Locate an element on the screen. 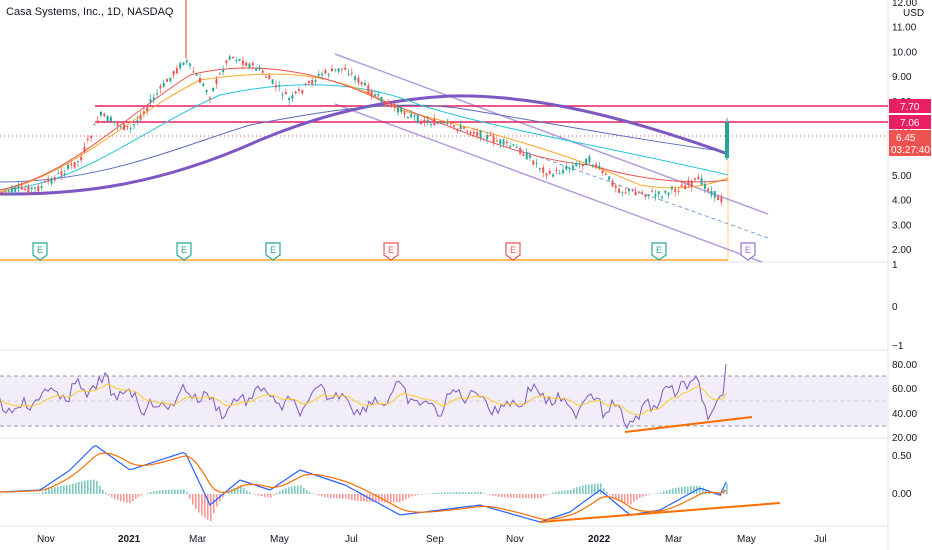 The height and width of the screenshot is (550, 932). macd-line is located at coordinates (363, 484).